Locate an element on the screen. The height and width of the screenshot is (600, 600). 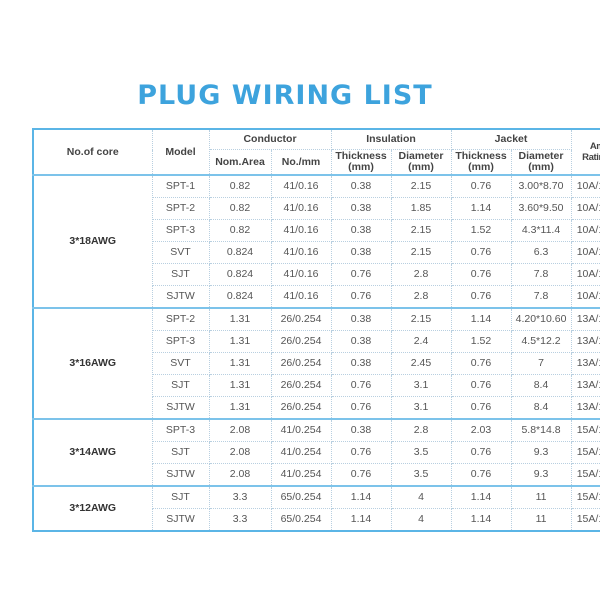
header-jacket-thickness: Thickness (mm) is located at coordinates (481, 162).